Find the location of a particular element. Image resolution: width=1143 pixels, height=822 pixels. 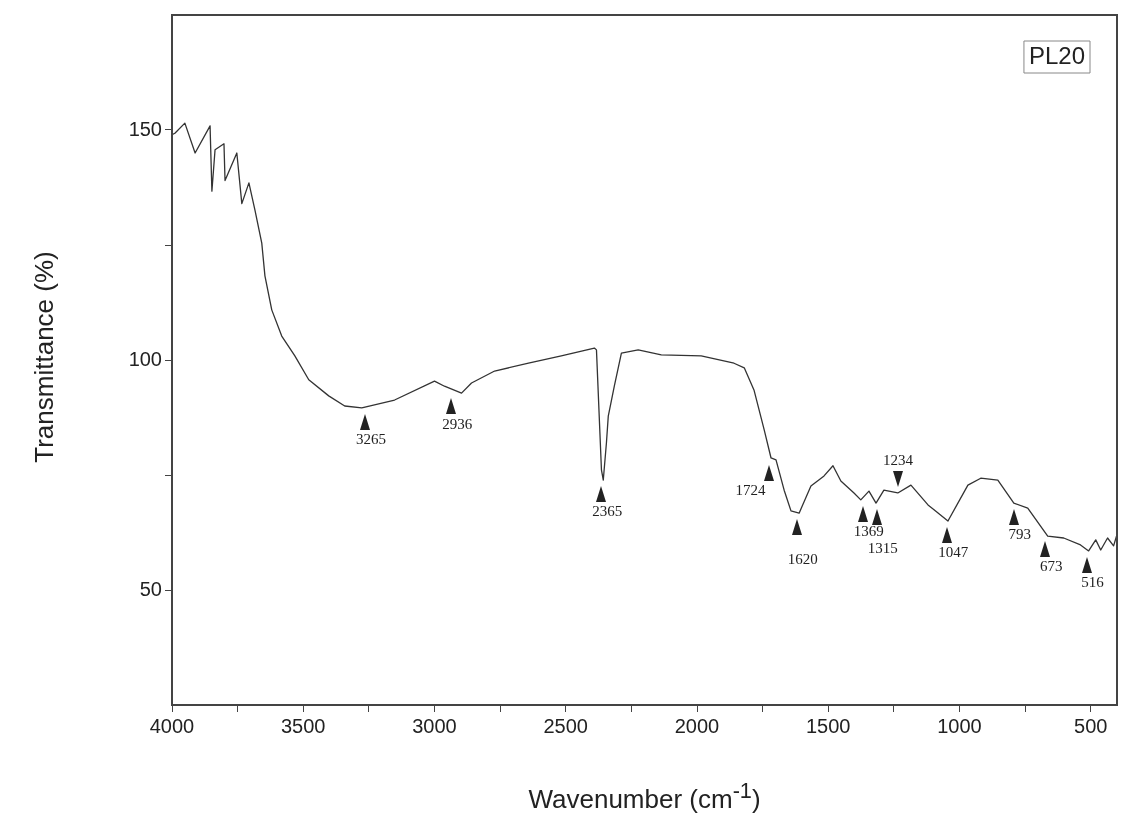

x-tick-label: 500 is located at coordinates (1091, 725).